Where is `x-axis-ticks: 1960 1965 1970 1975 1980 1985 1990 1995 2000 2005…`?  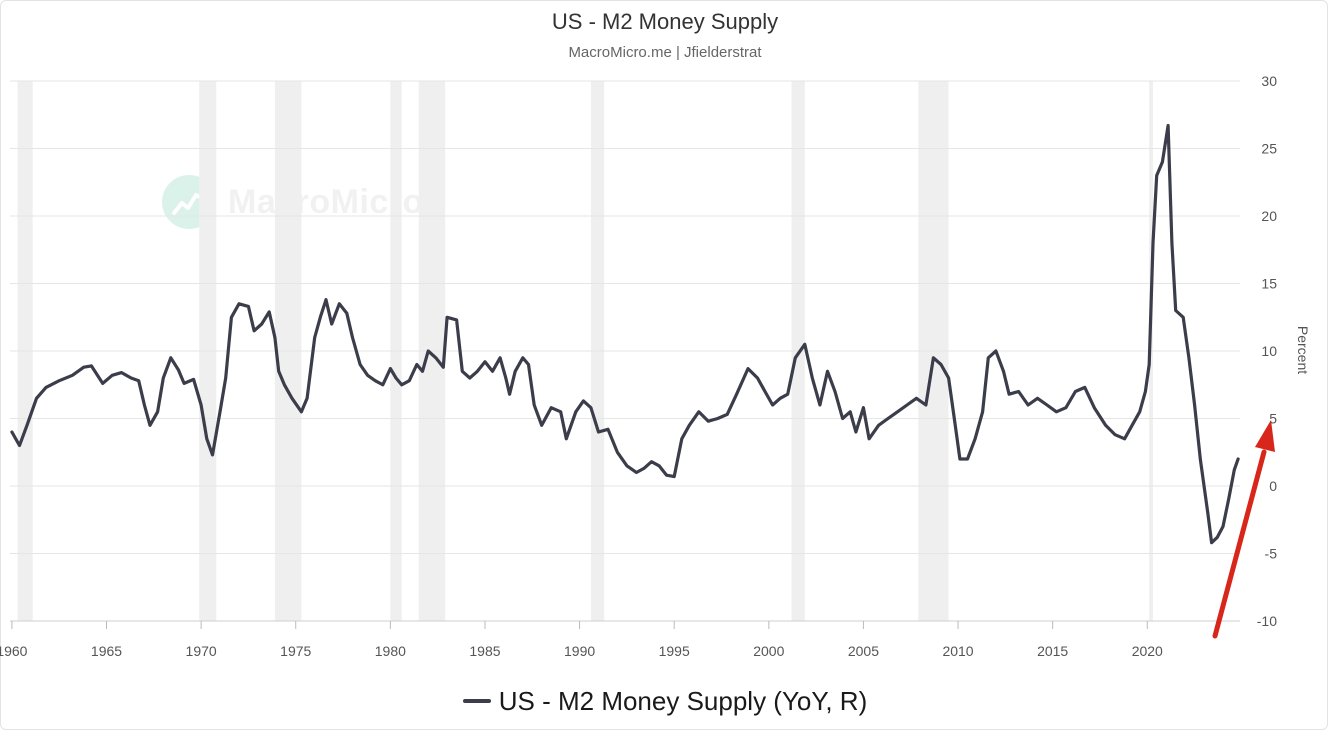
x-axis-ticks: 1960 1965 1970 1975 1980 1985 1990 1995 2000 2005… is located at coordinates (620, 639).